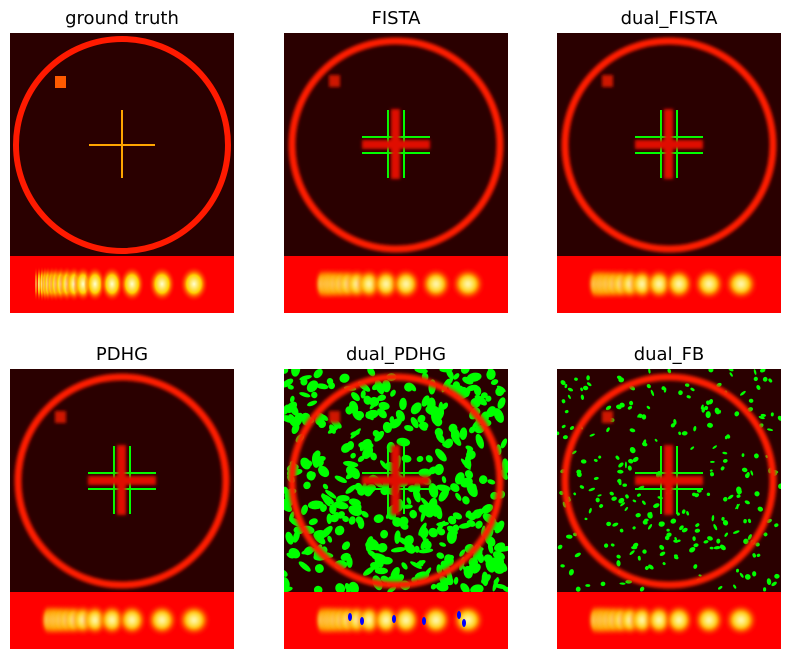 The width and height of the screenshot is (791, 659). What do you see at coordinates (122, 144) in the screenshot?
I see `cross` at bounding box center [122, 144].